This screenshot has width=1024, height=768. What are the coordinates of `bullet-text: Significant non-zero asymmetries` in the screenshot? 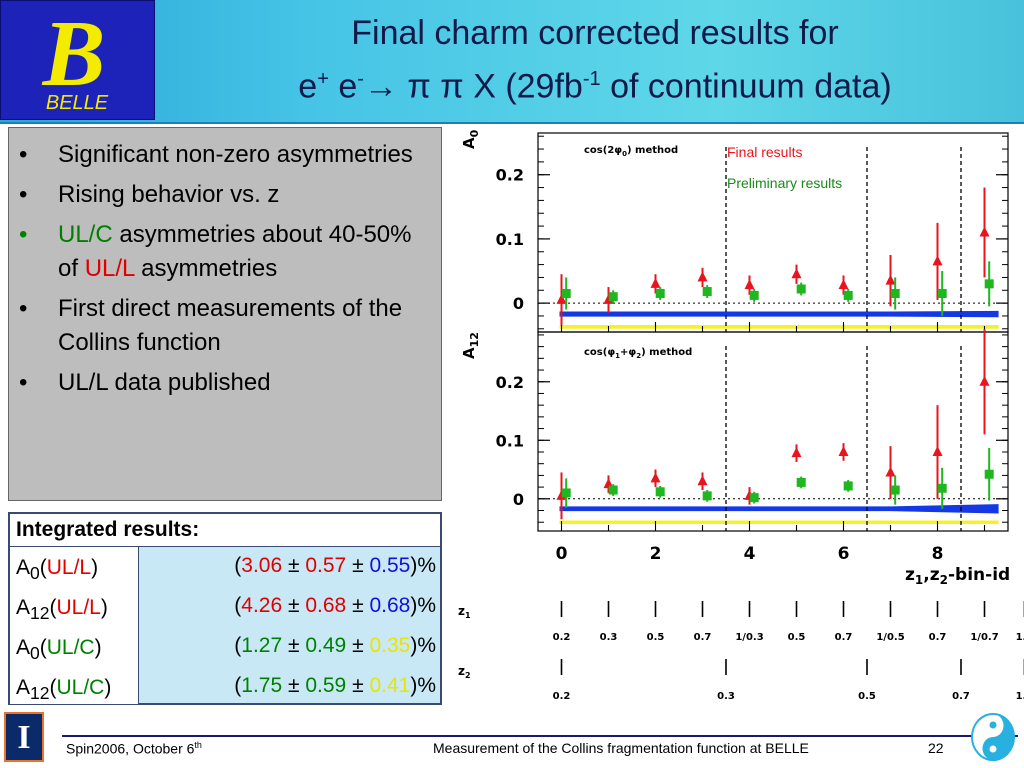 It's located at (235, 154).